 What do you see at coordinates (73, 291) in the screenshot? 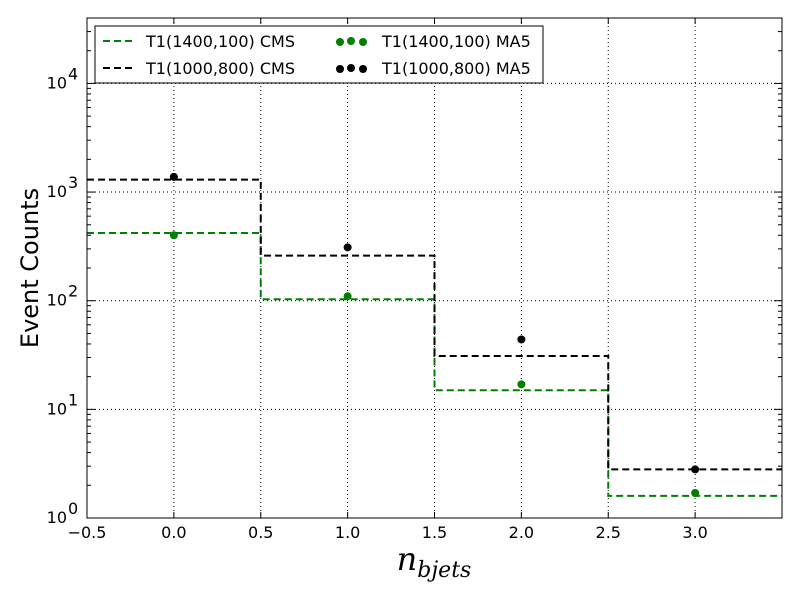
I see `y-tick-label-exponent: 2` at bounding box center [73, 291].